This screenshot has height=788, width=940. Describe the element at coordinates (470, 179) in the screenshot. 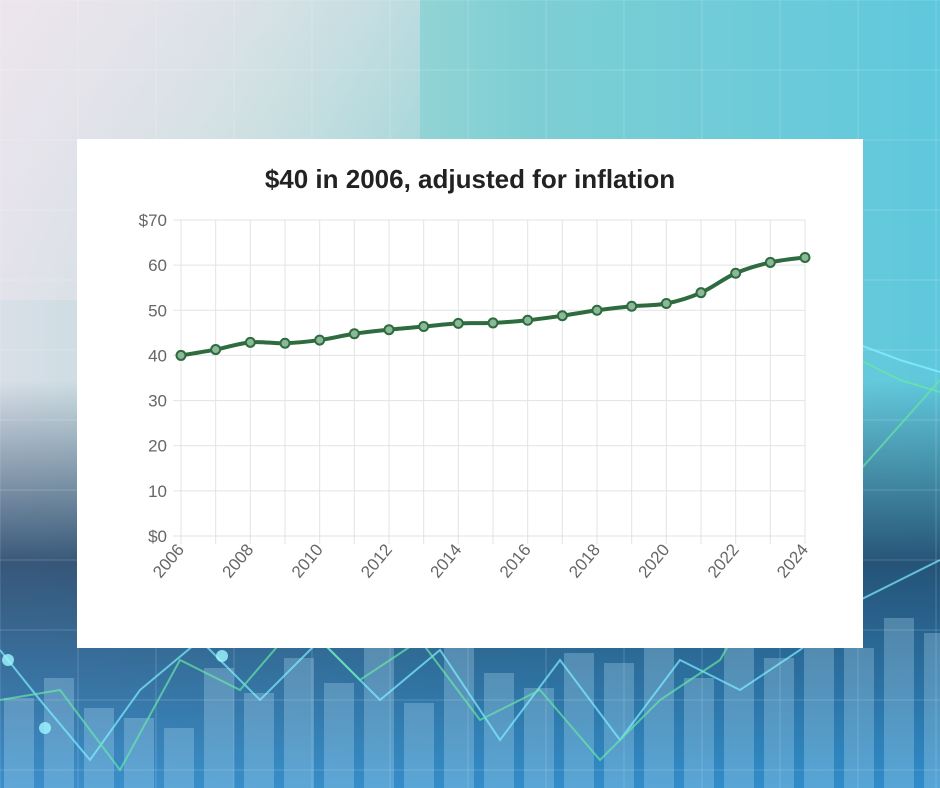

I see `chart-title: $40 in 2006, adjusted for inflation` at that location.